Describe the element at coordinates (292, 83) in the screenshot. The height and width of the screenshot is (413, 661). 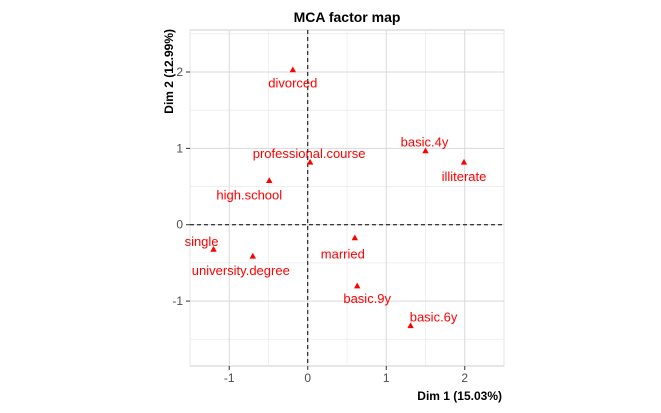
I see `label-divorced: divorced` at that location.